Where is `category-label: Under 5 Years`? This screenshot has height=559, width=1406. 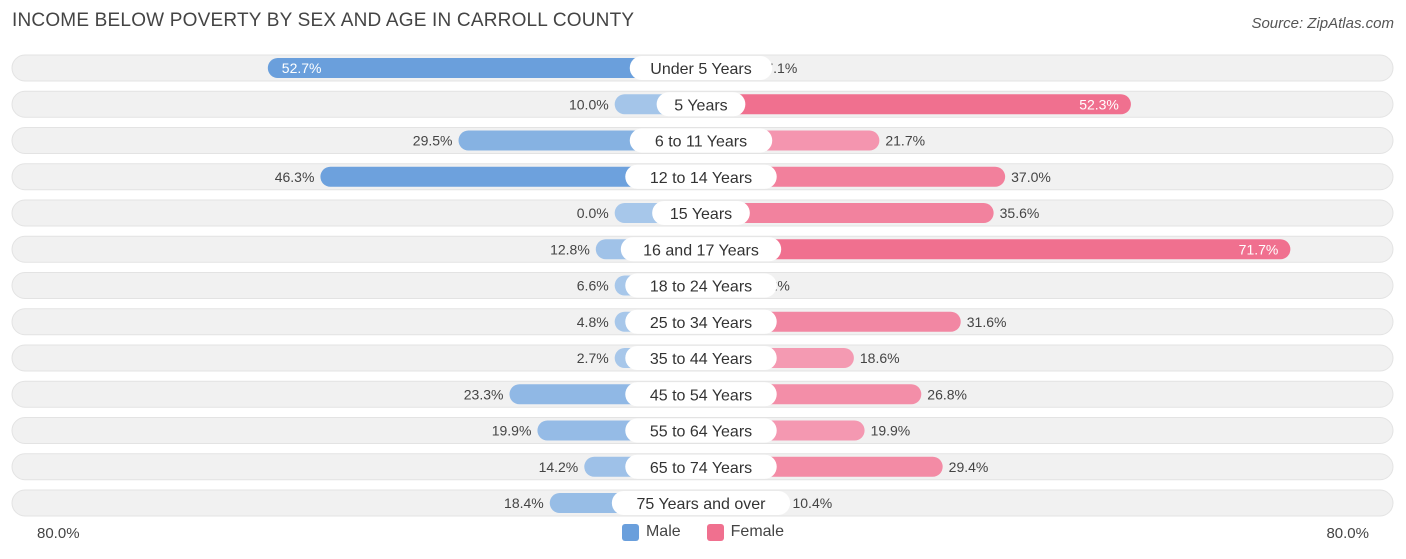 category-label: Under 5 Years is located at coordinates (700, 69).